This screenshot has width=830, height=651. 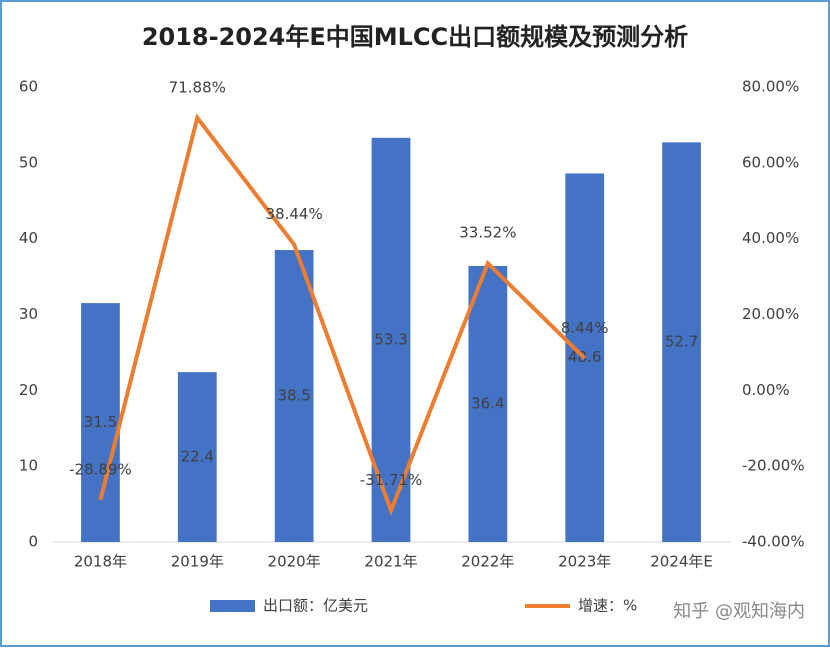 What do you see at coordinates (28, 390) in the screenshot?
I see `y-tick-label: 20` at bounding box center [28, 390].